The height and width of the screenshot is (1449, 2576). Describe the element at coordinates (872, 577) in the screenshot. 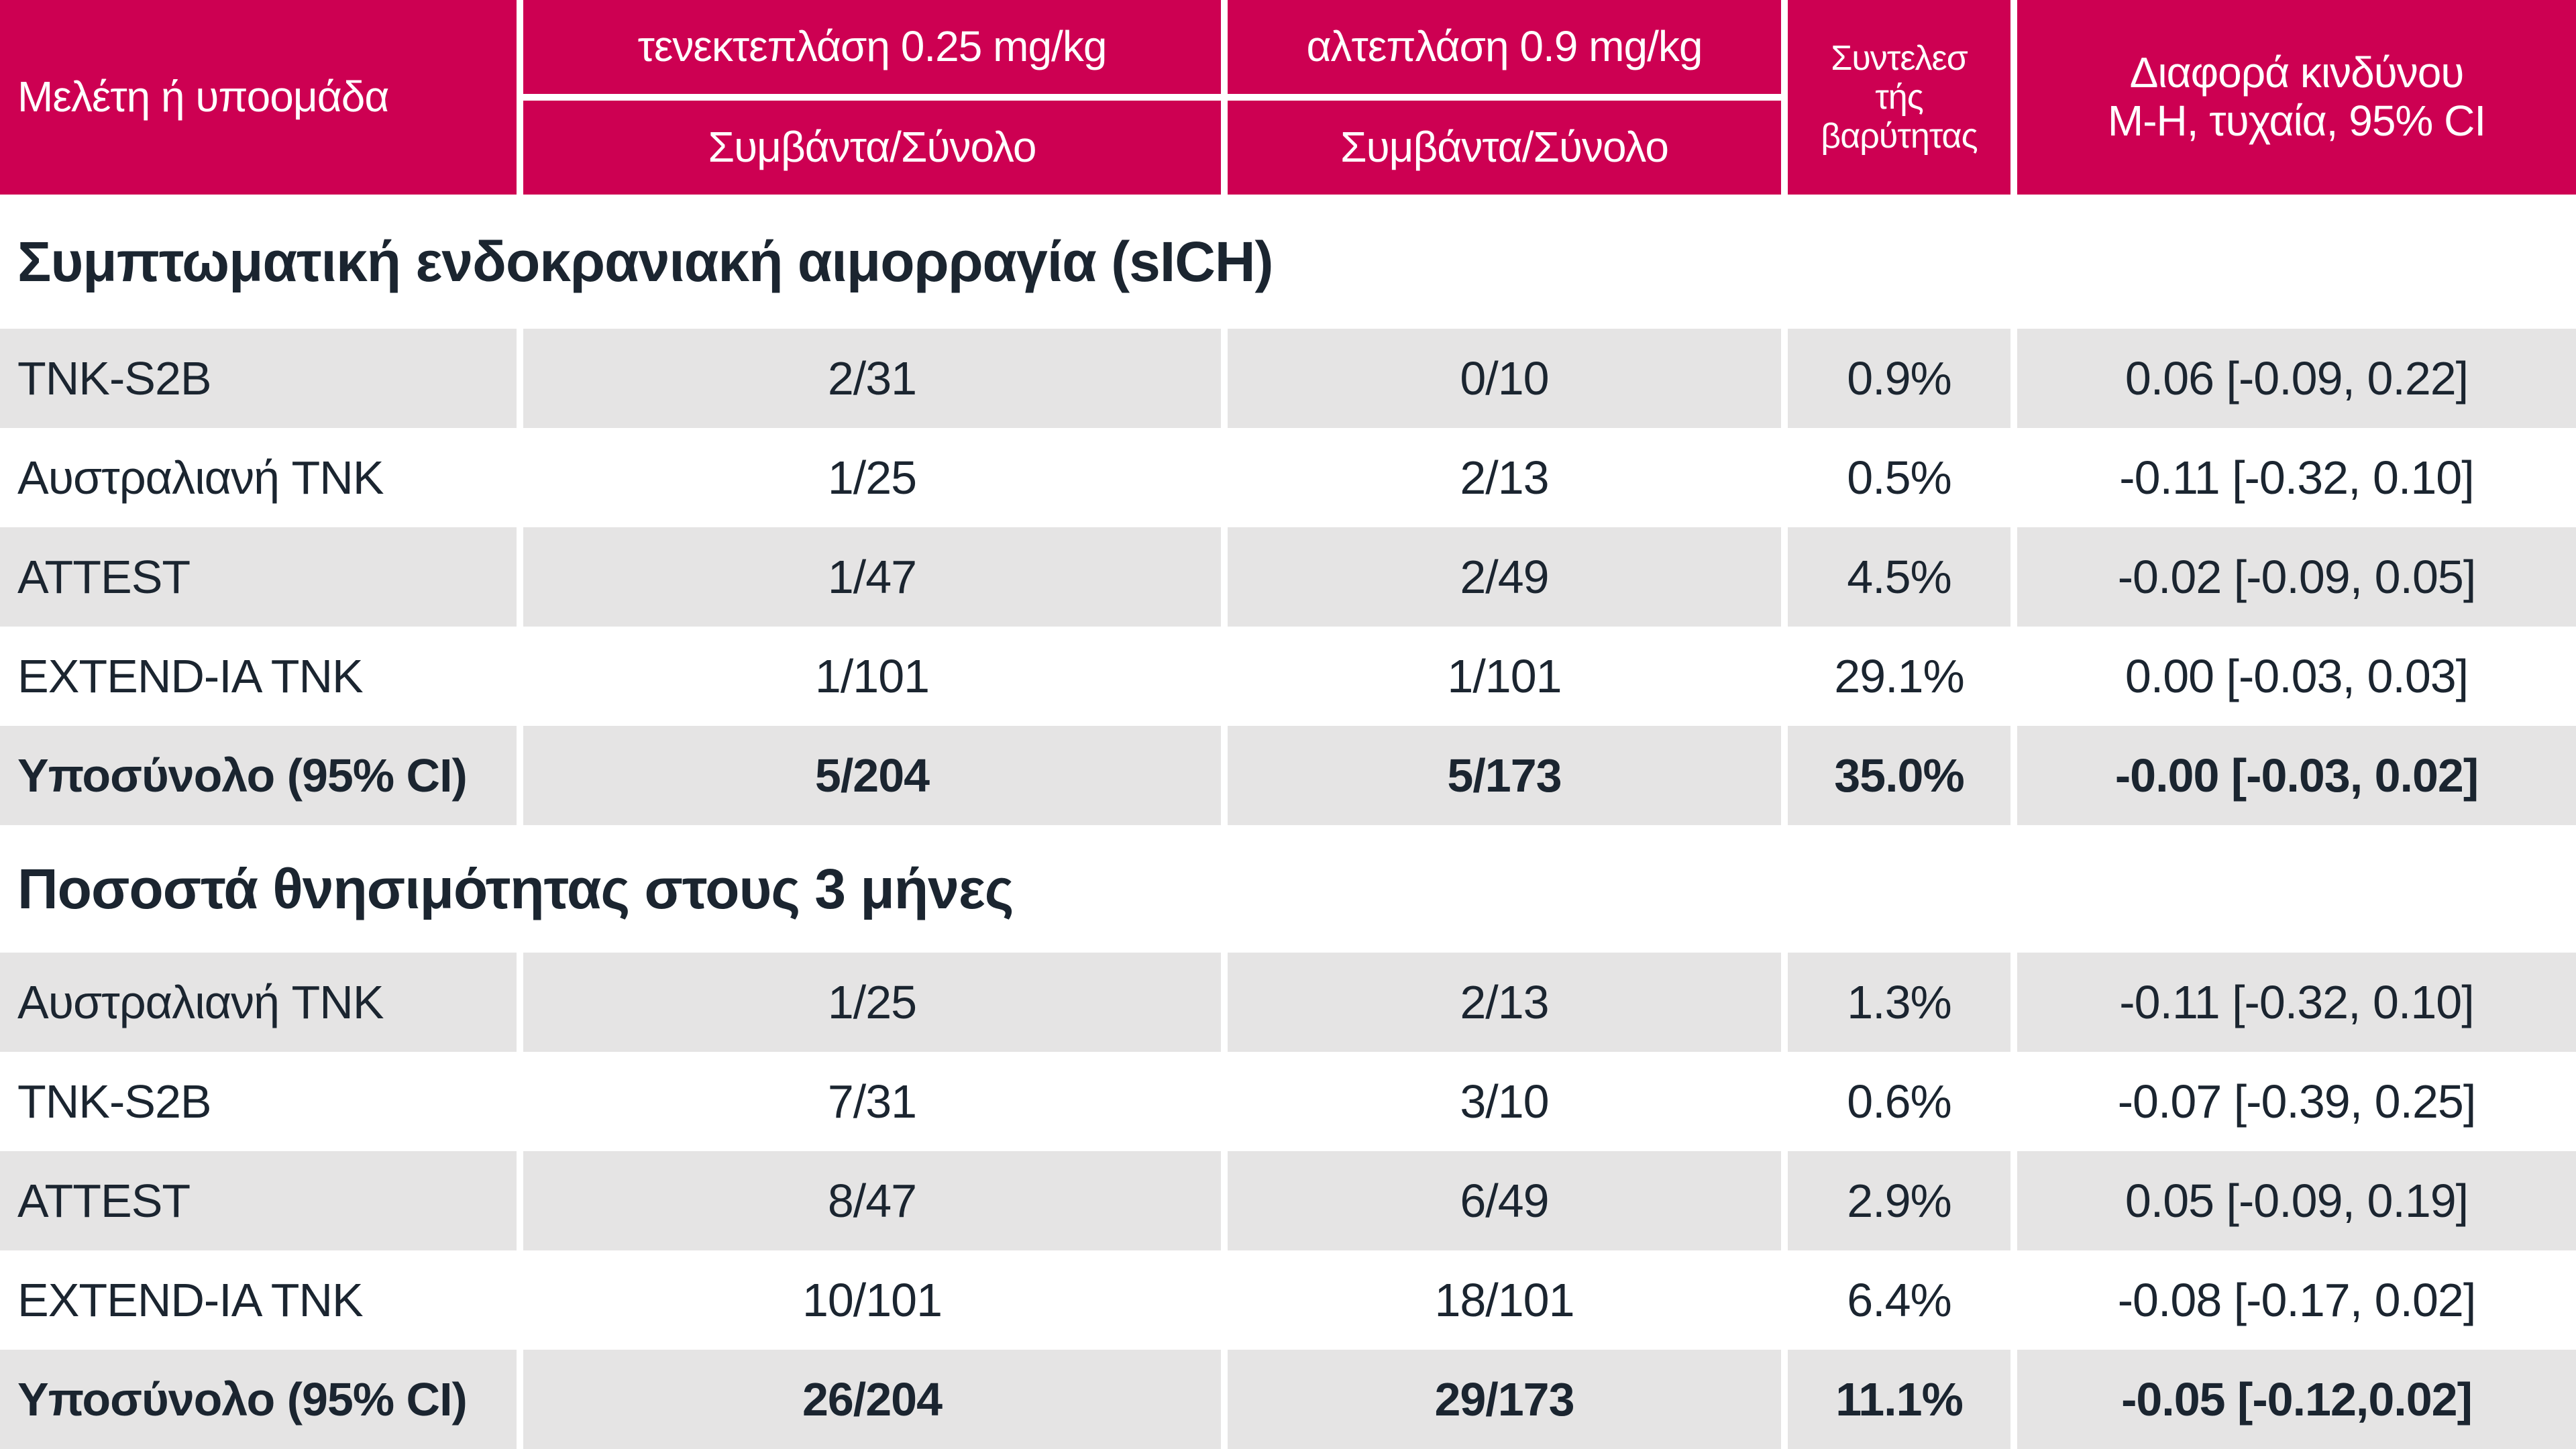

I see `tenecteplase-events: 1/47` at that location.